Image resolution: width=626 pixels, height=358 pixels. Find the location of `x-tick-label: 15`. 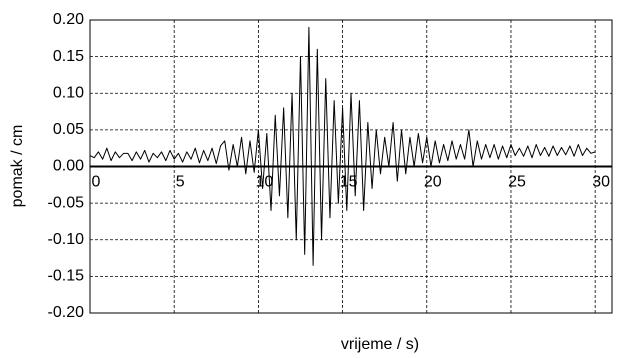

x-tick-label: 15 is located at coordinates (349, 182).